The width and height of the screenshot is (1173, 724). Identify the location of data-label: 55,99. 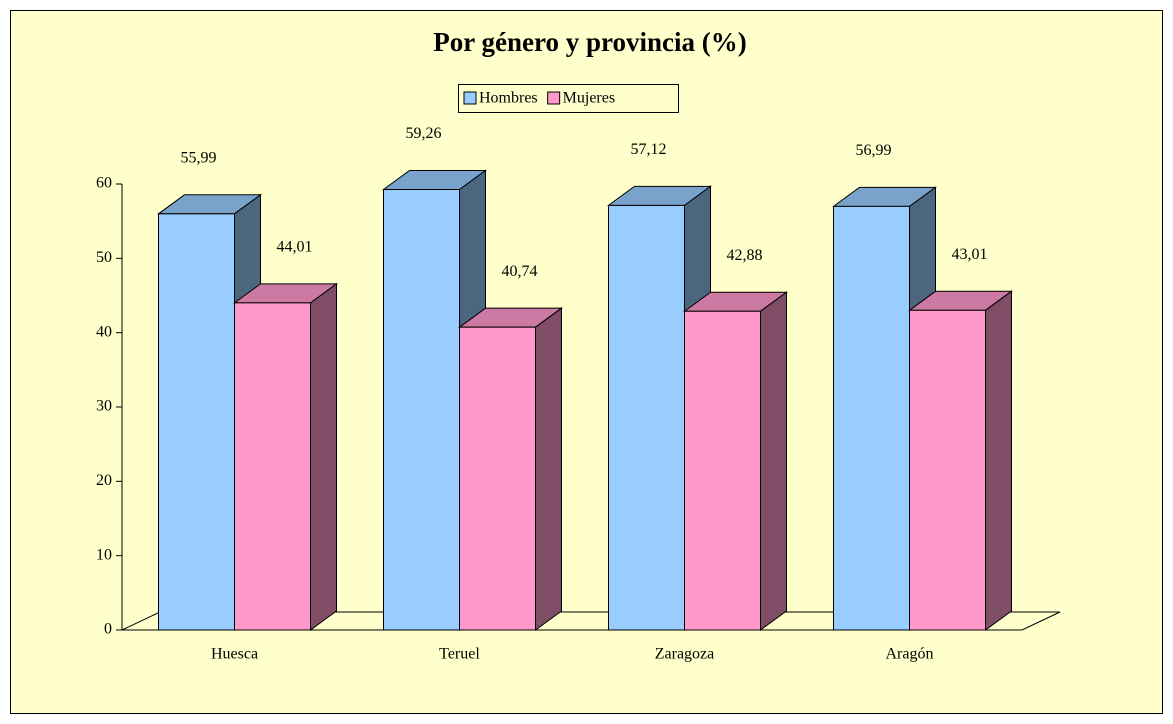
(199, 157).